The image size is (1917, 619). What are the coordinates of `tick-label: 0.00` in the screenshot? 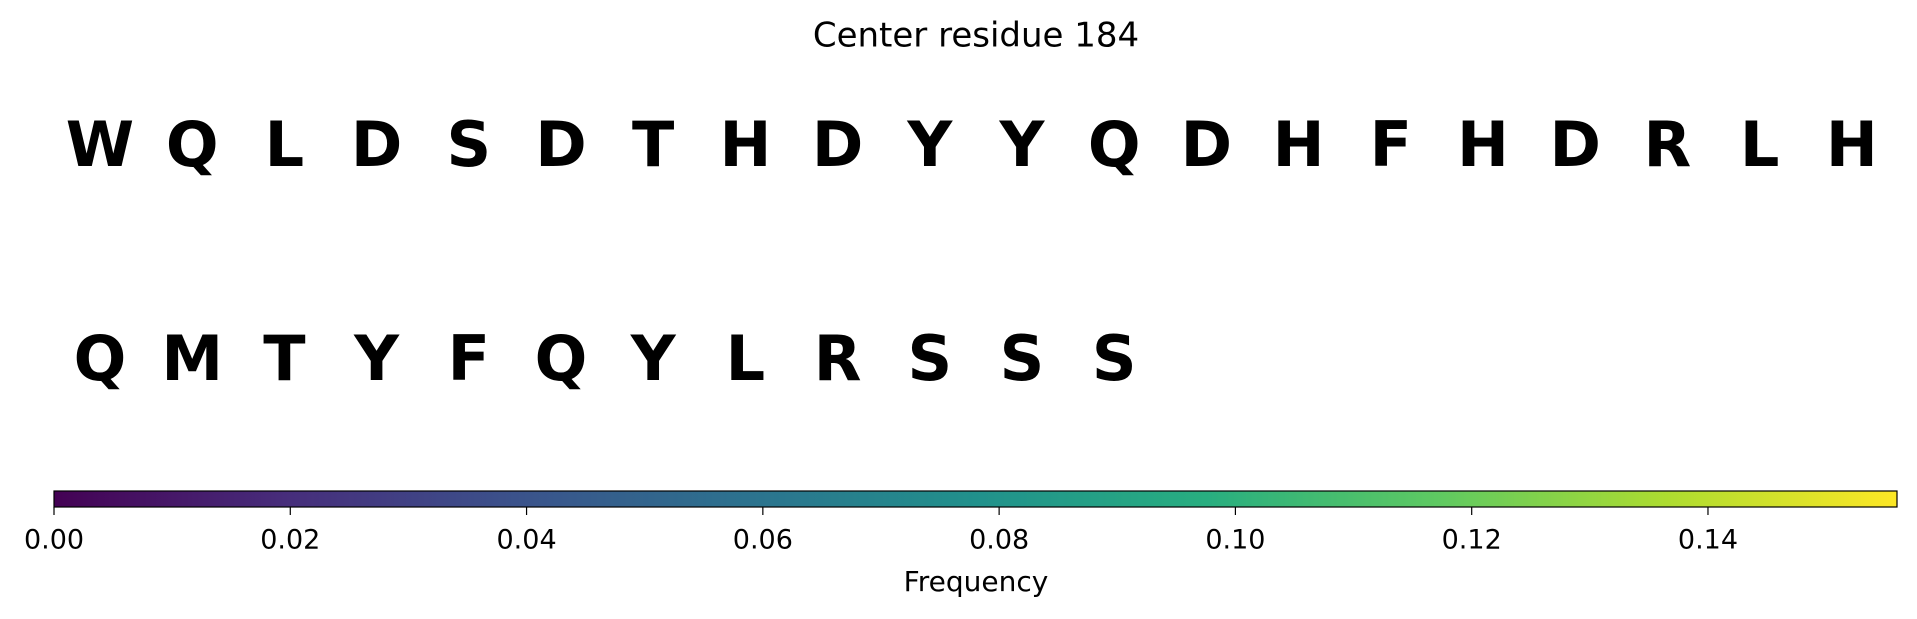 It's located at (54, 540).